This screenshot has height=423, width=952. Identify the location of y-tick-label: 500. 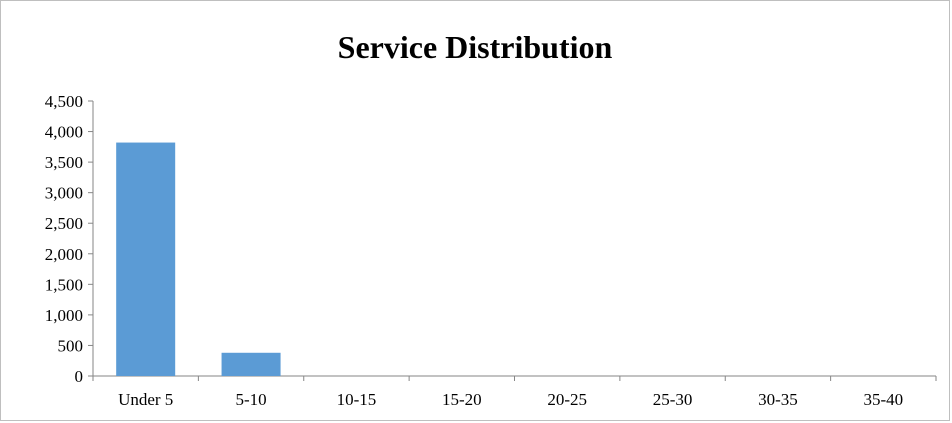
(71, 345).